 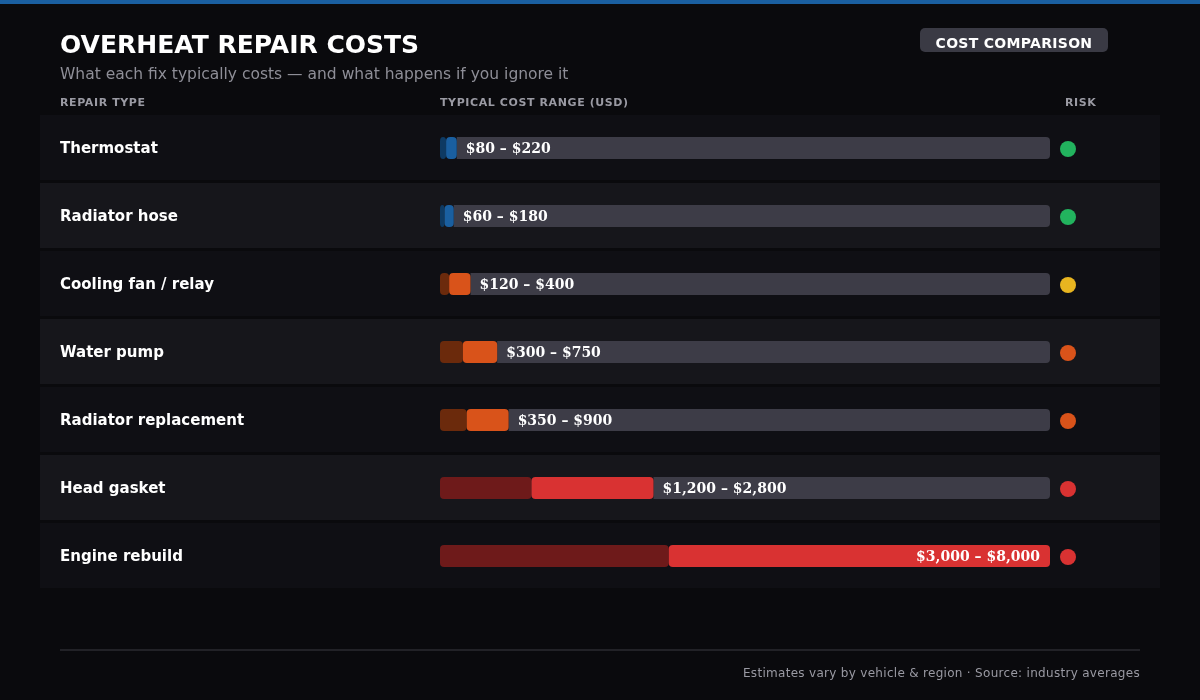 I want to click on text: COST COMPARISON, so click(x=1014, y=43).